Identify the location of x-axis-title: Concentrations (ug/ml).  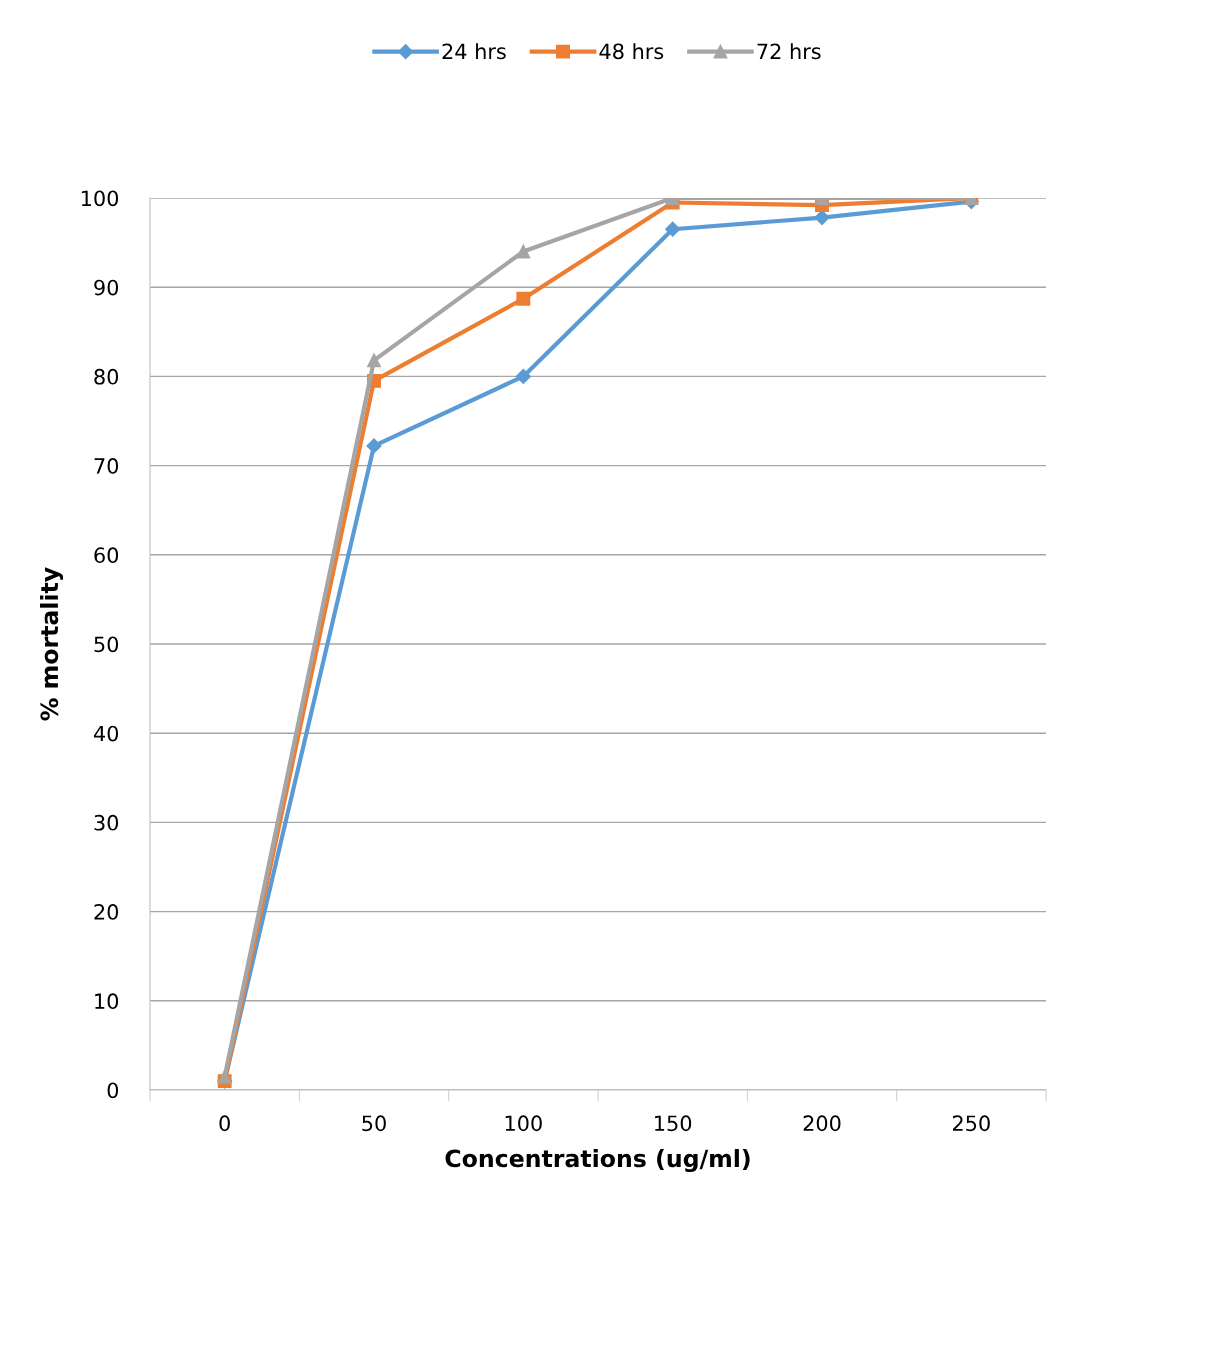
(597, 1161).